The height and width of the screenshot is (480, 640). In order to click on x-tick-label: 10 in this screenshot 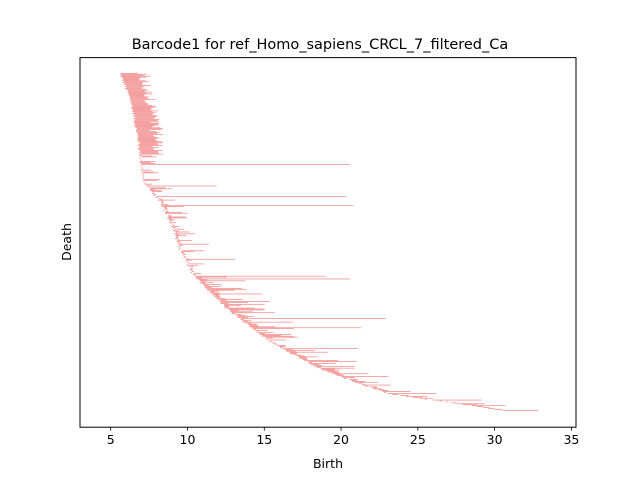, I will do `click(188, 439)`.